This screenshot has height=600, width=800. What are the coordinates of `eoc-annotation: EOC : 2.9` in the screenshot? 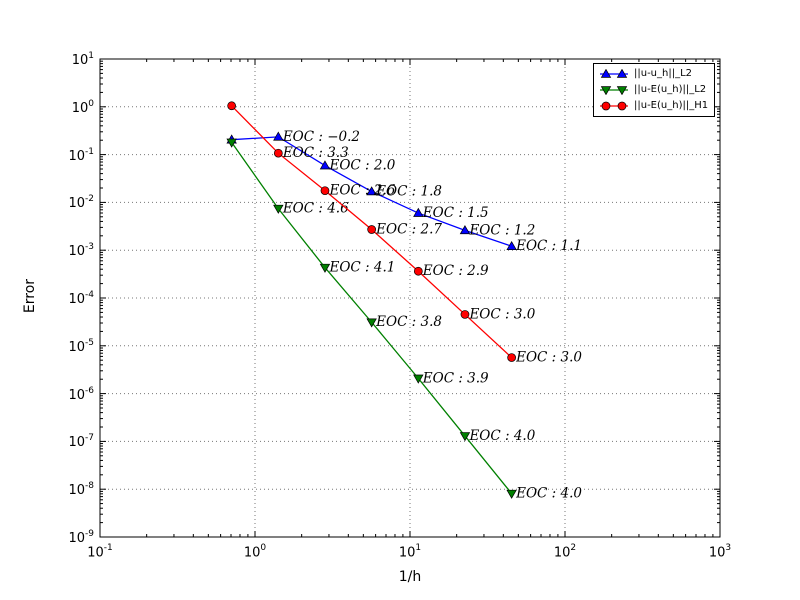 It's located at (455, 271).